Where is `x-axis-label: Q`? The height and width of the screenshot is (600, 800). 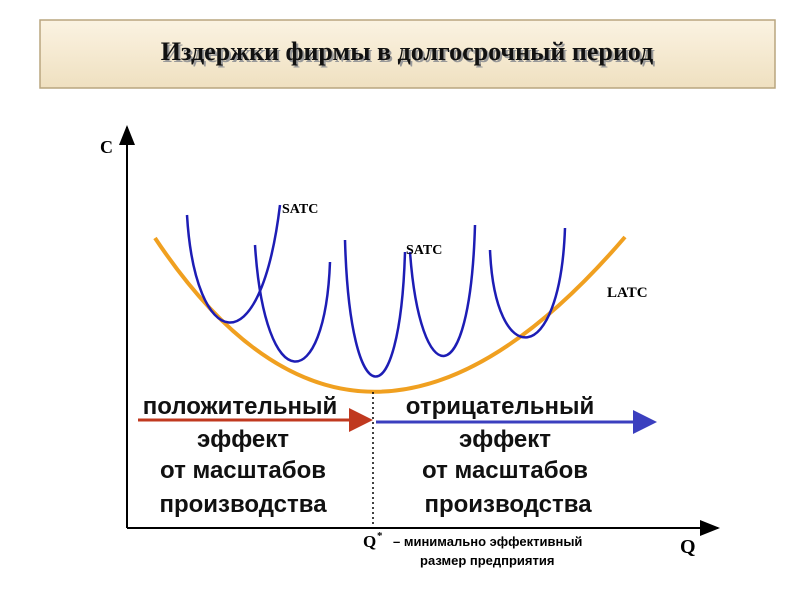
x-axis-label: Q is located at coordinates (688, 547).